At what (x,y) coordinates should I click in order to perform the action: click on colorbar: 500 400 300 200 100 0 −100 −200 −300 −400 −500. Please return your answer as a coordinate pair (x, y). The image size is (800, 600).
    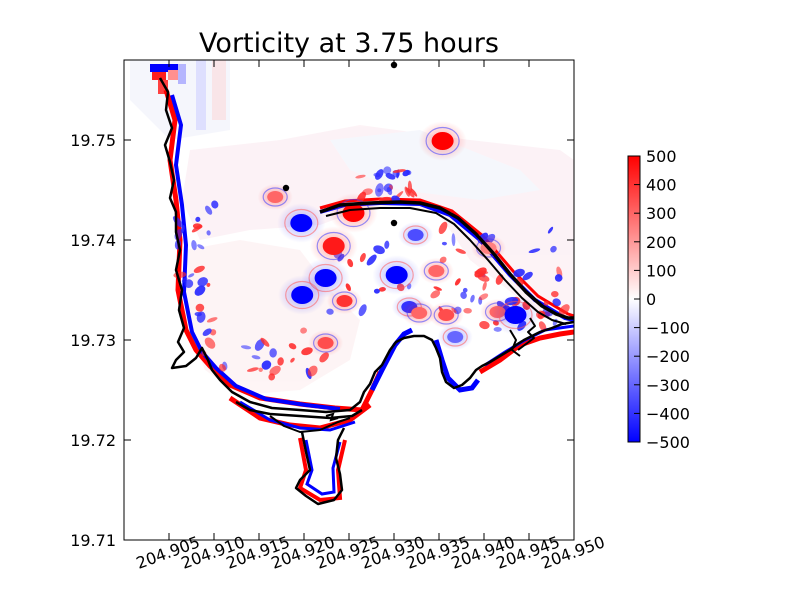
    Looking at the image, I should click on (658, 299).